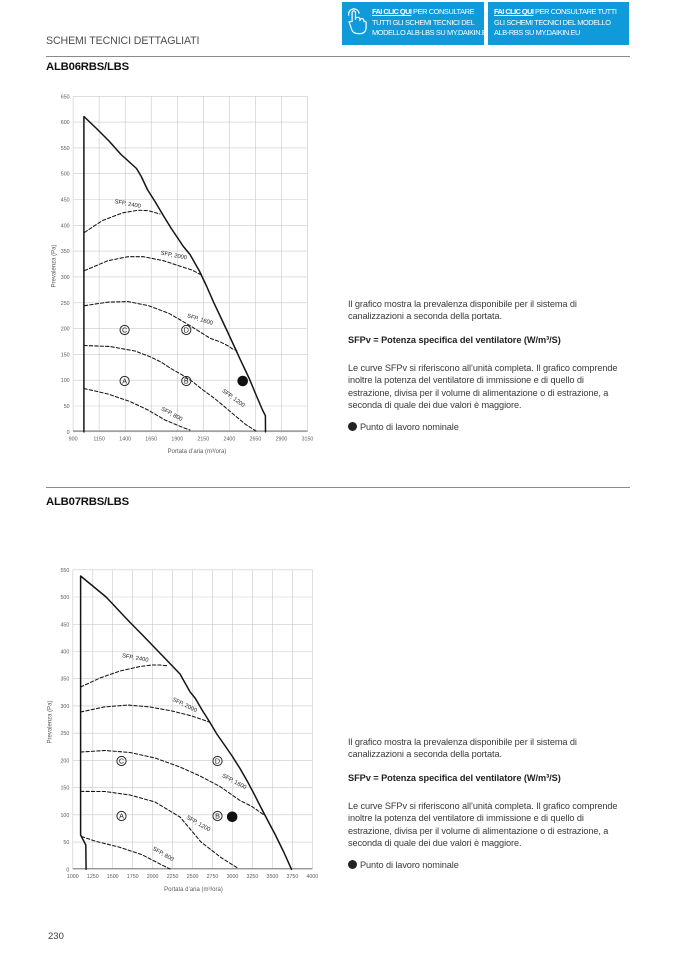 The width and height of the screenshot is (677, 958). Describe the element at coordinates (65, 97) in the screenshot. I see `svg-text: 650` at that location.